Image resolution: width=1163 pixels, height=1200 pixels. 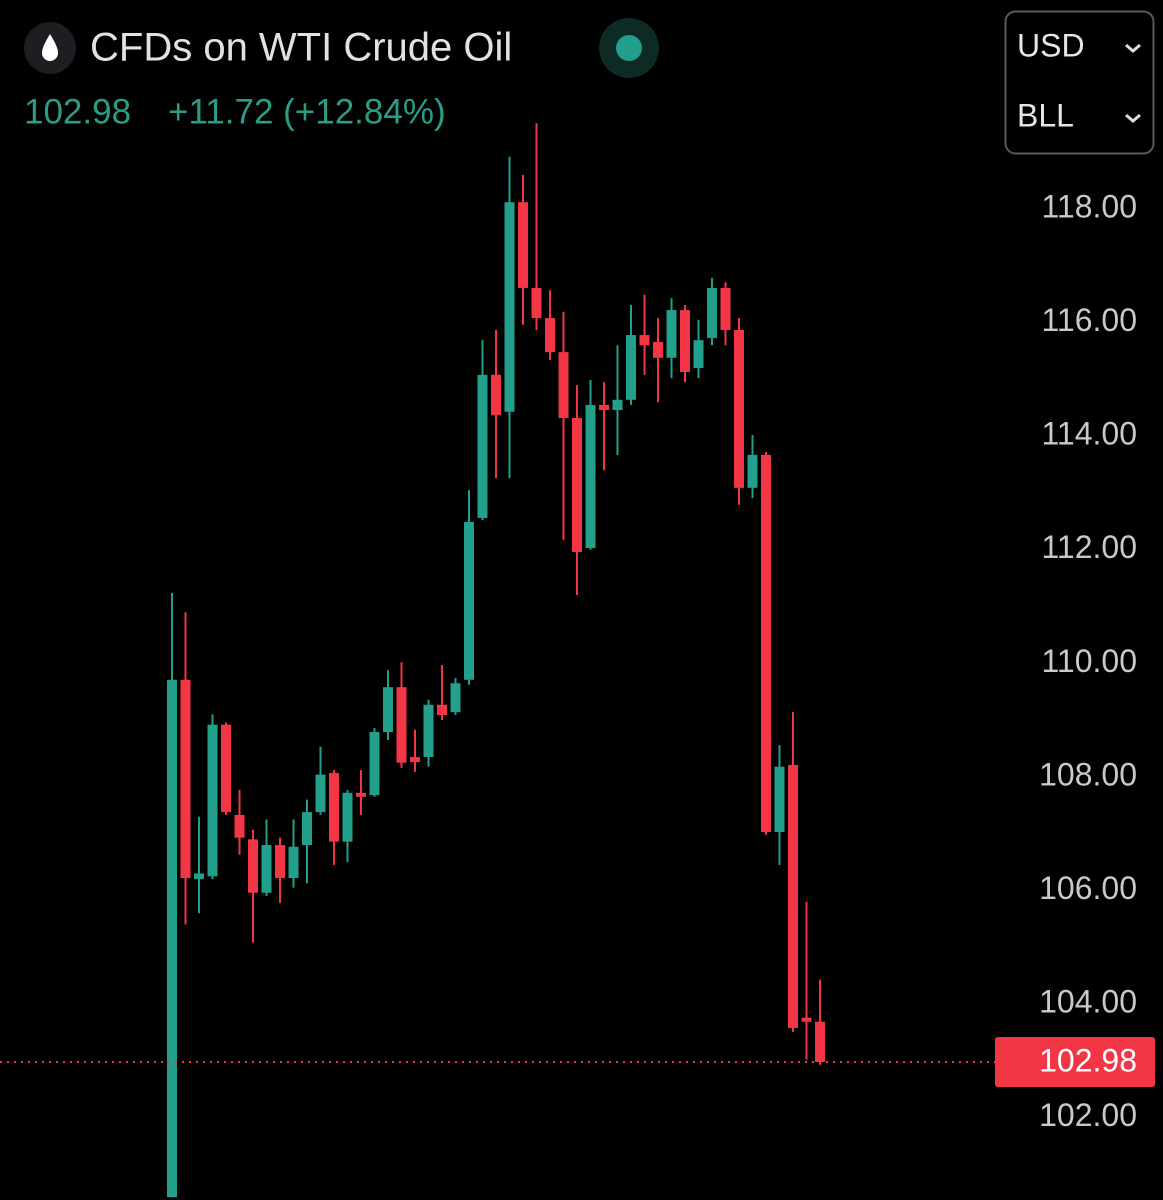 I want to click on price-change: +11.72 (+12.84%), so click(x=307, y=111).